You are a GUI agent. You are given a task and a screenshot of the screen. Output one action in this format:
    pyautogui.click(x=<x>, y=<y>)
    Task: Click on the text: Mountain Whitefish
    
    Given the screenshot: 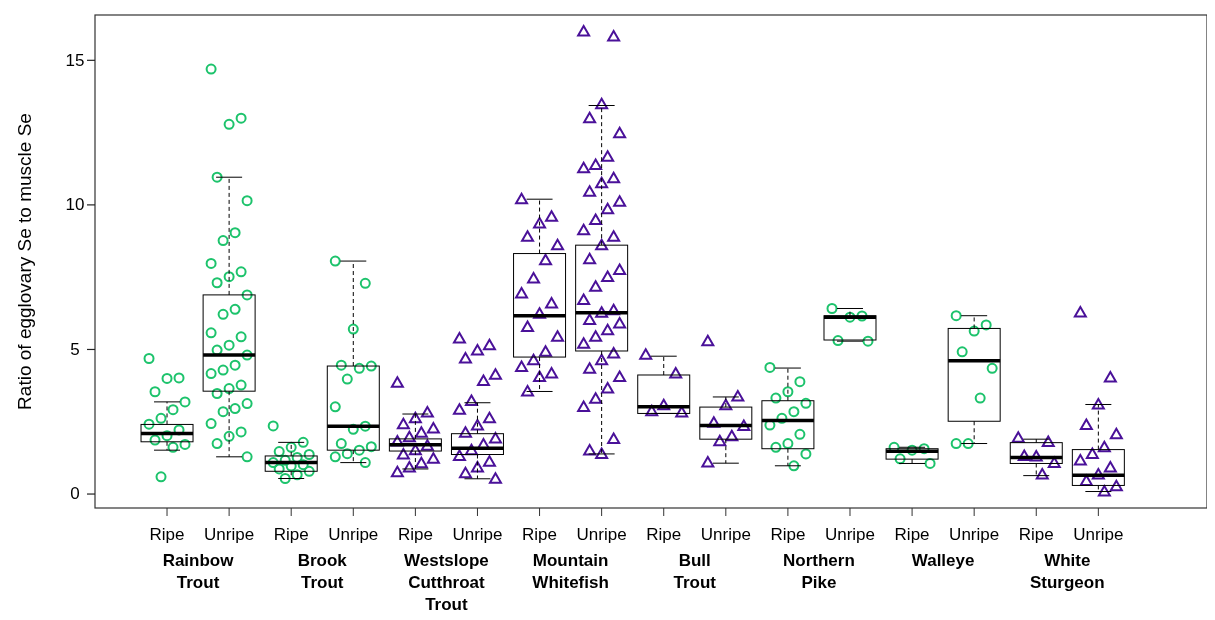 What is the action you would take?
    pyautogui.click(x=570, y=571)
    